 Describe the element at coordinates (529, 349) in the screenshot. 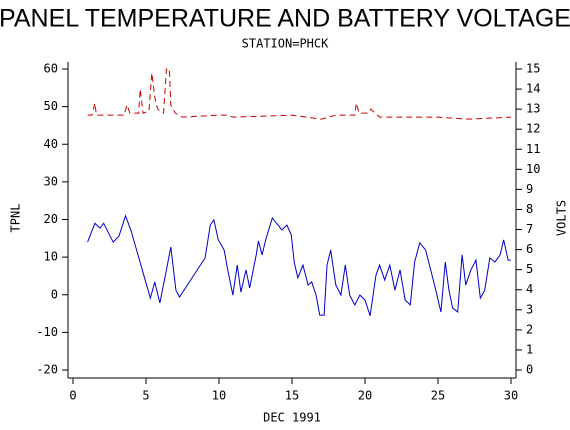

I see `y2-tick-label: 1` at that location.